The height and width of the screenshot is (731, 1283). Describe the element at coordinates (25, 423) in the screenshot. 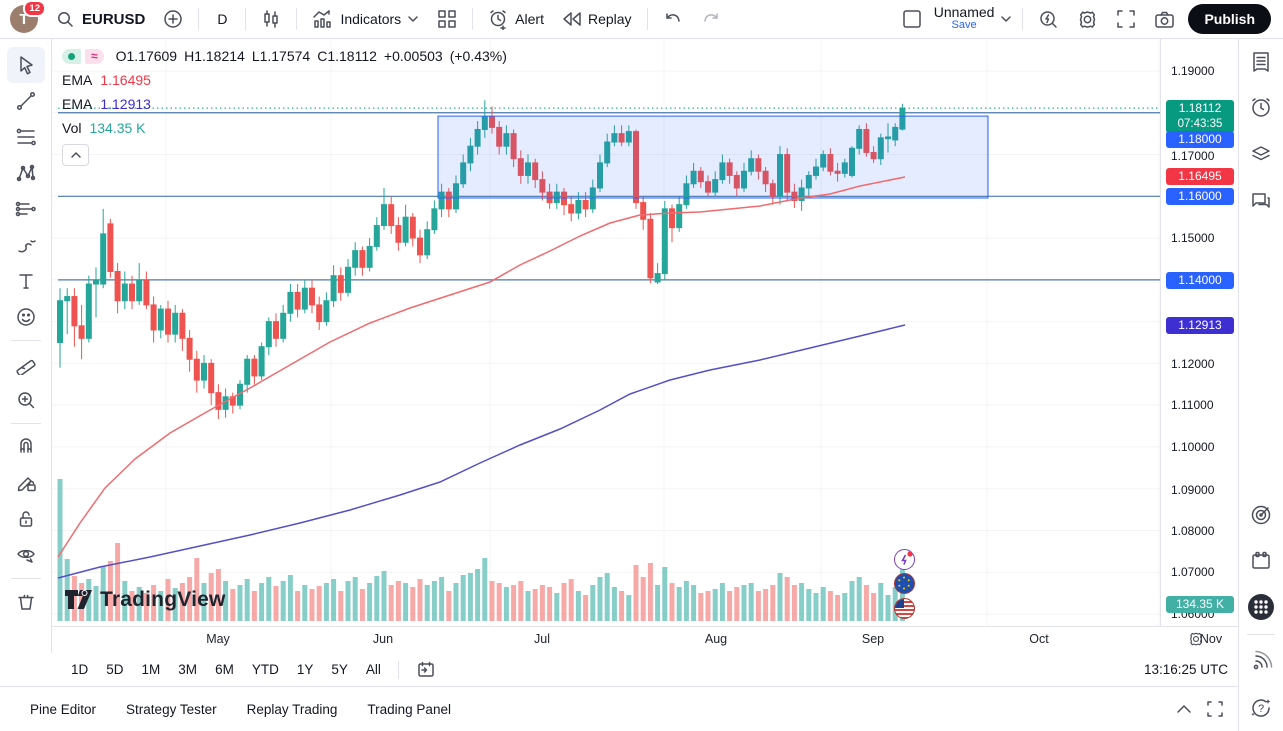

I see `toolbar-separator` at that location.